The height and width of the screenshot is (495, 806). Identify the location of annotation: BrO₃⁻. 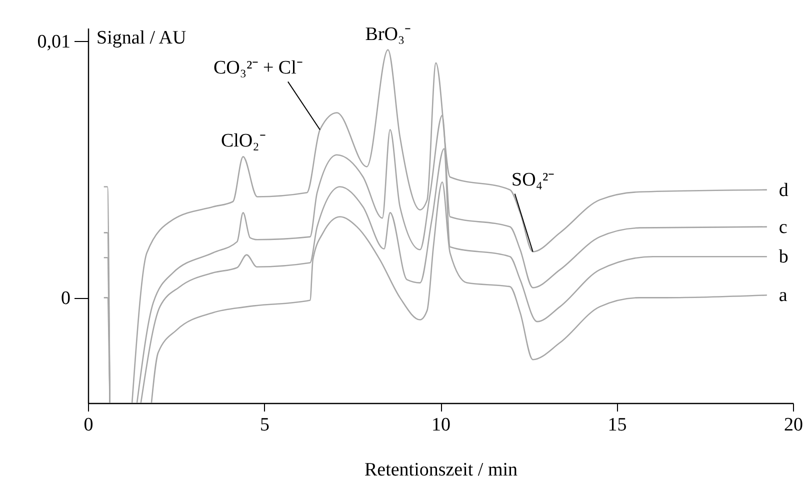
(388, 34).